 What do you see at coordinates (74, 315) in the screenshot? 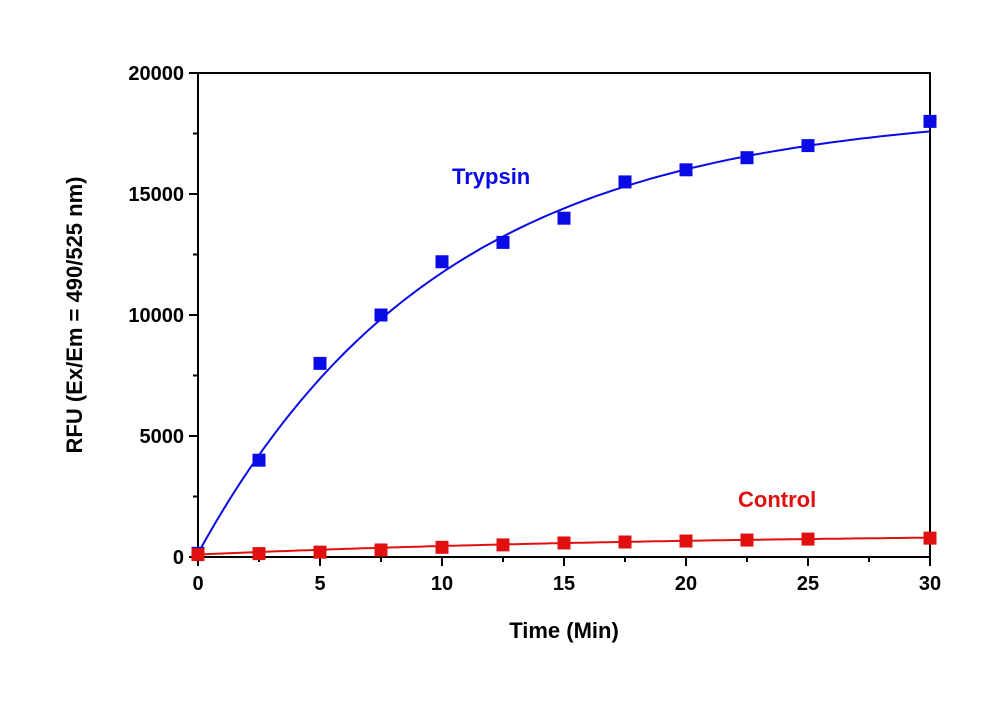
I see `y-axis-label: RFU (Ex/Em = 490/525 nm)` at bounding box center [74, 315].